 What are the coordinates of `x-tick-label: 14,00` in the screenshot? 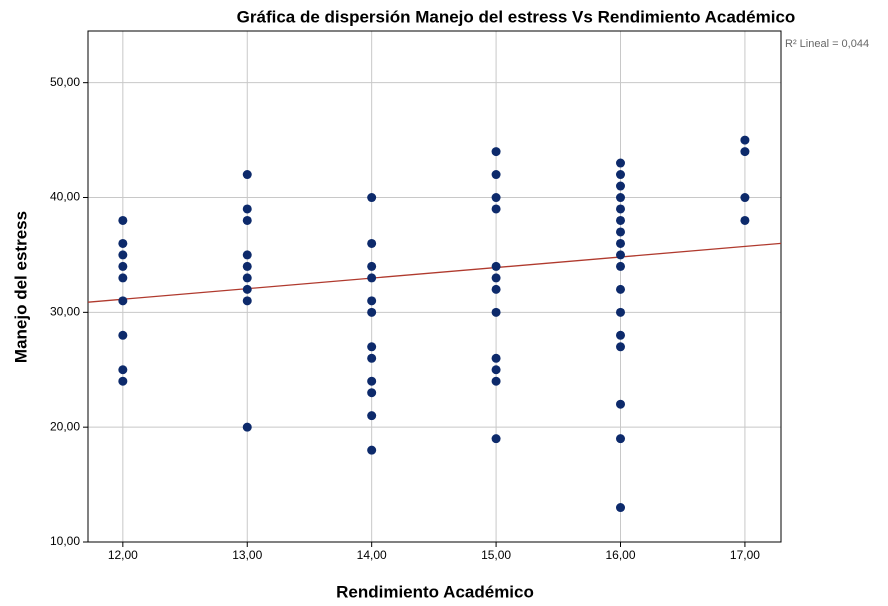 It's located at (372, 555).